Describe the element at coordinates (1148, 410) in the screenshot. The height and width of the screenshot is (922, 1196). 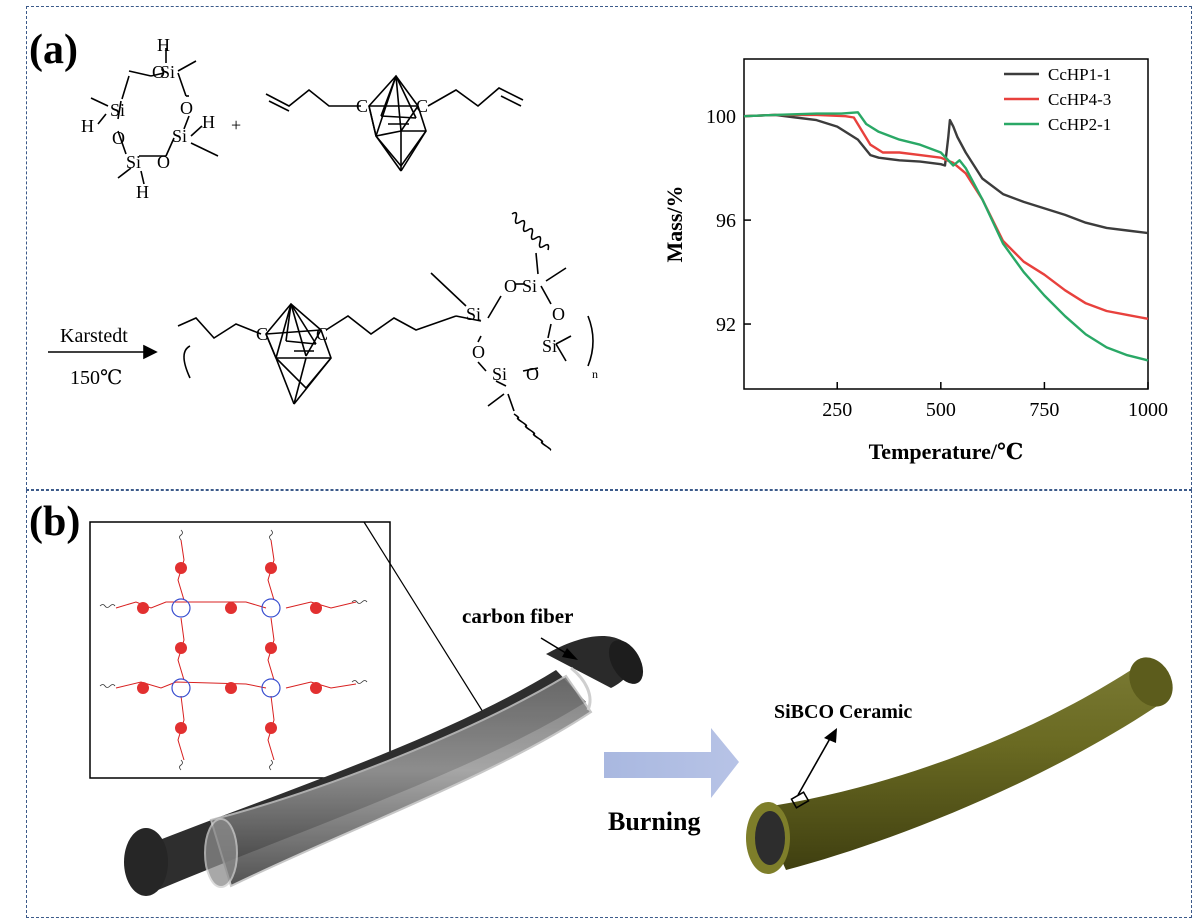
I see `x-tick-label: 1000` at that location.